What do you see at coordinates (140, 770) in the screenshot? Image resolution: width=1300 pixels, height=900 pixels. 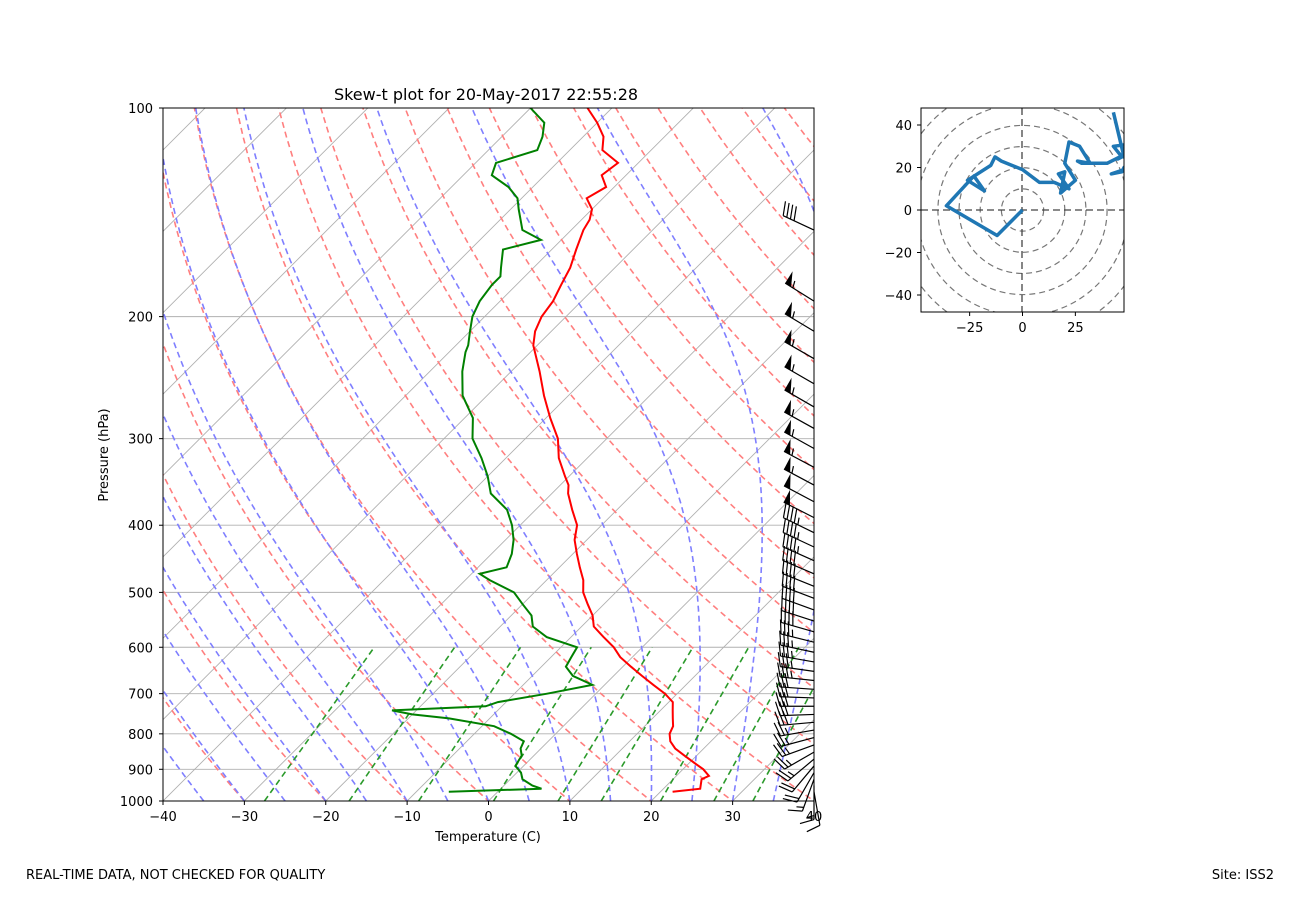 I see `y-tick-label: 900` at bounding box center [140, 770].